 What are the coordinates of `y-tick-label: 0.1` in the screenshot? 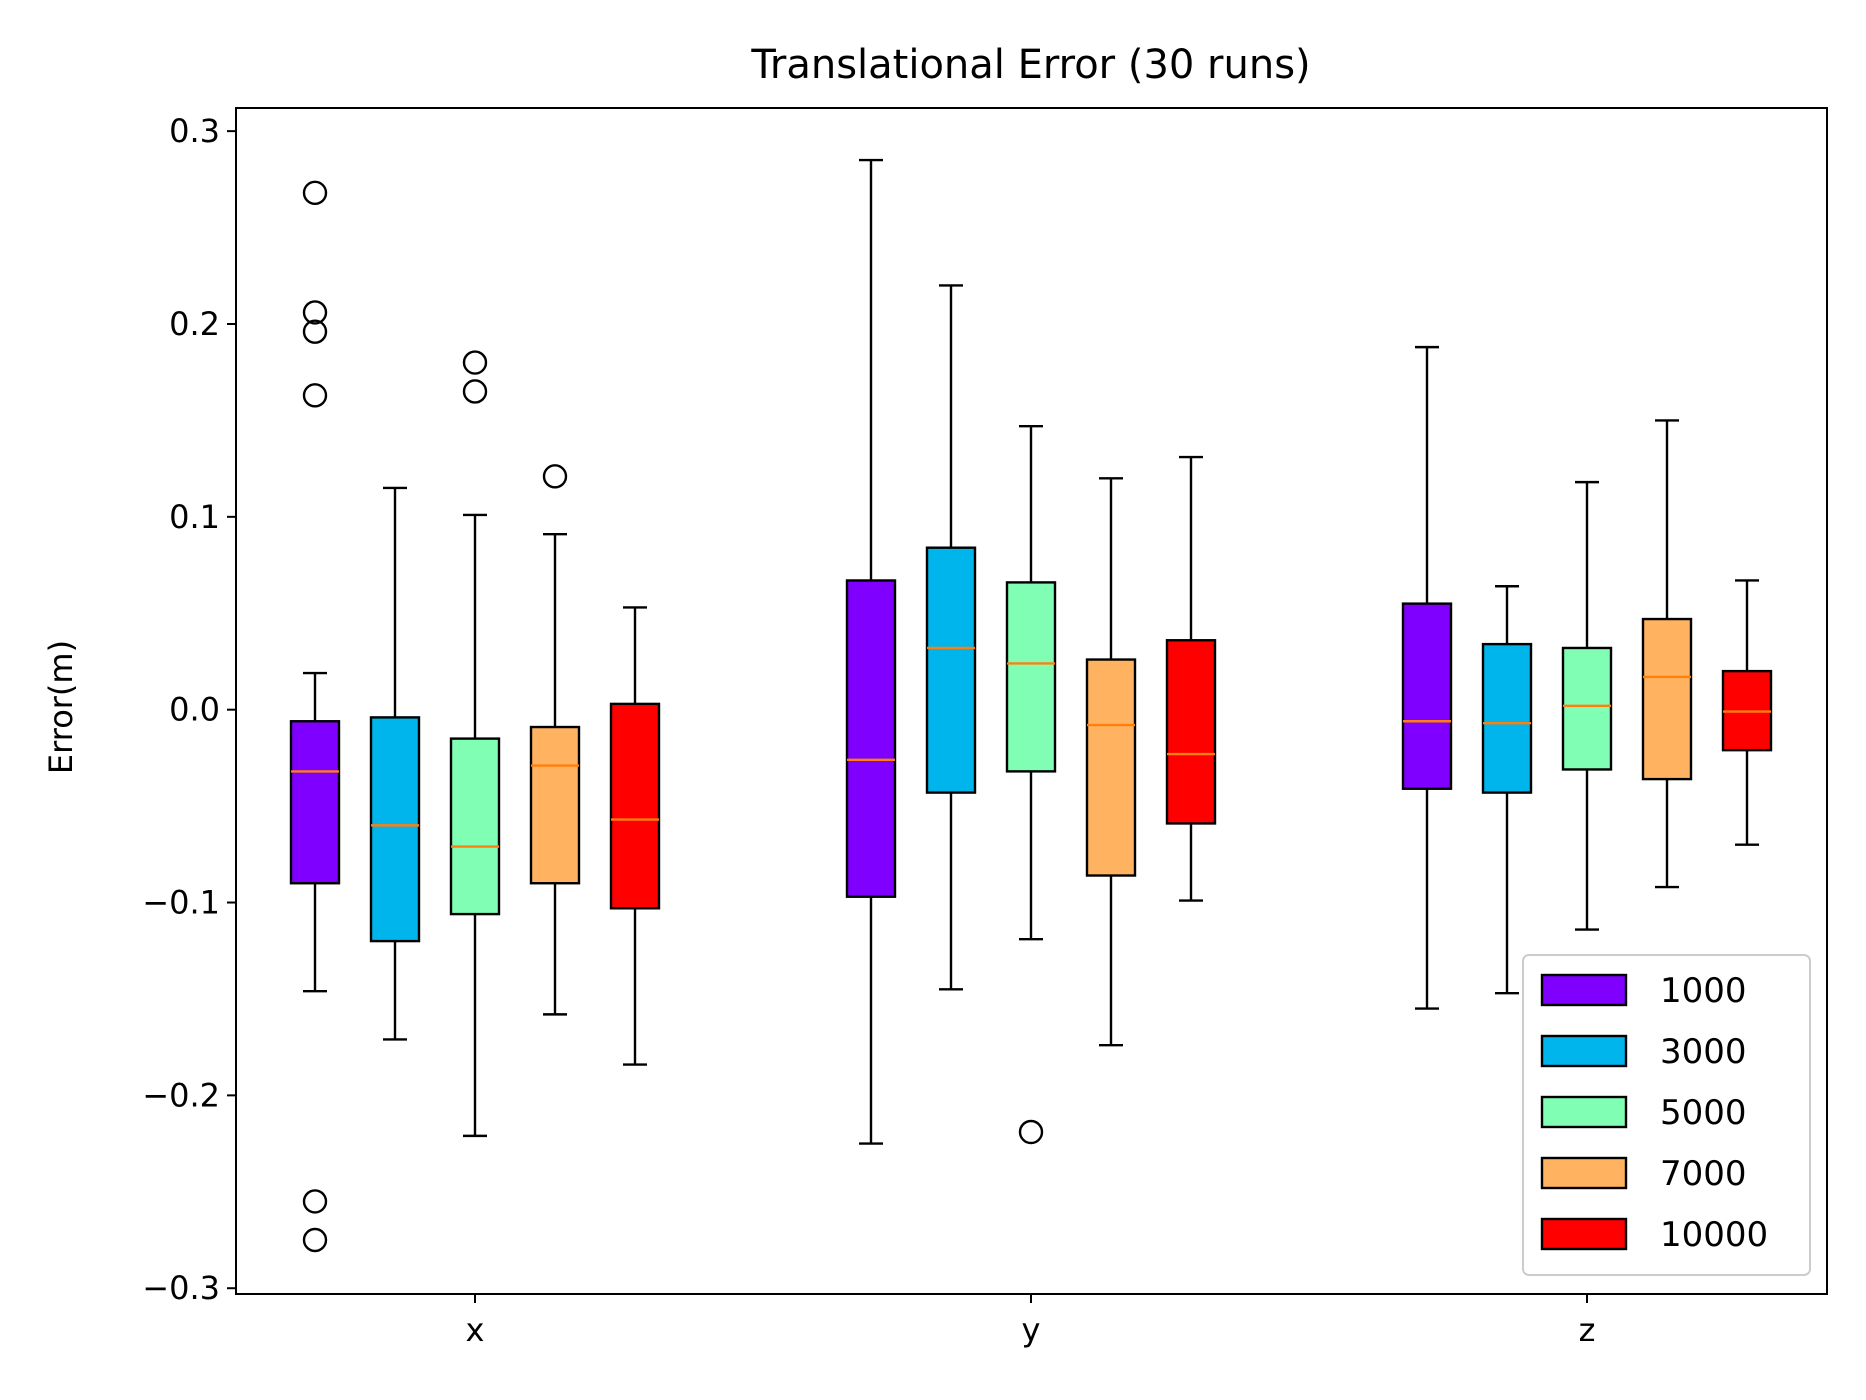 It's located at (194, 517).